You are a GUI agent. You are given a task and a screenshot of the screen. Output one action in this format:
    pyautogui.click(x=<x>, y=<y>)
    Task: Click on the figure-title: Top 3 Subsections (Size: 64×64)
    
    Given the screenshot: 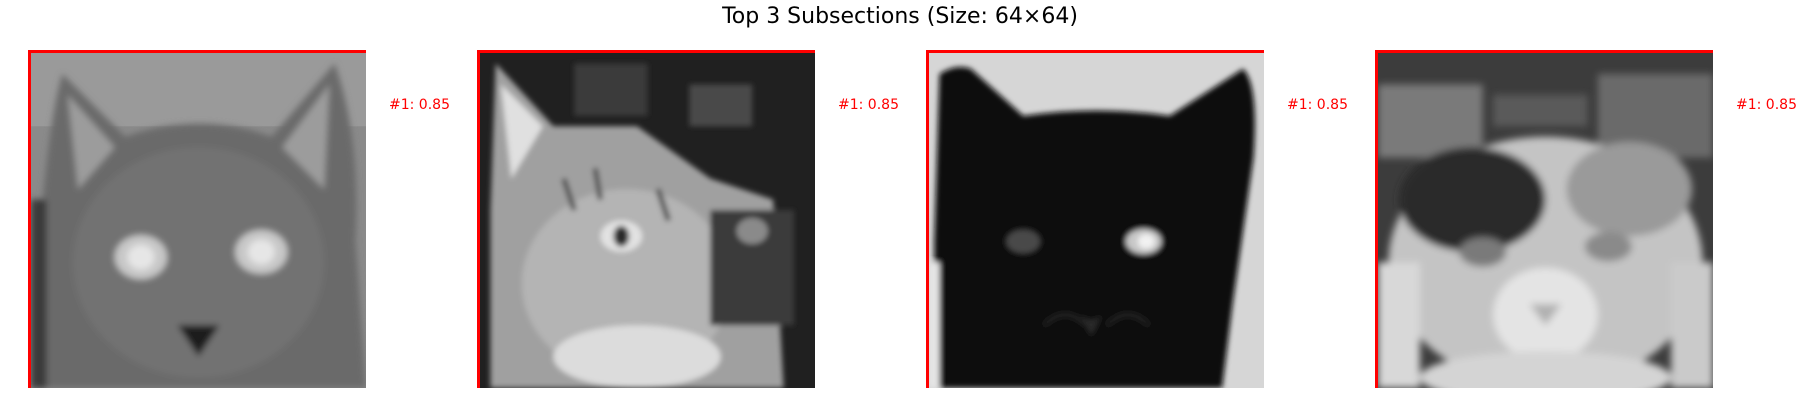 What is the action you would take?
    pyautogui.click(x=900, y=16)
    